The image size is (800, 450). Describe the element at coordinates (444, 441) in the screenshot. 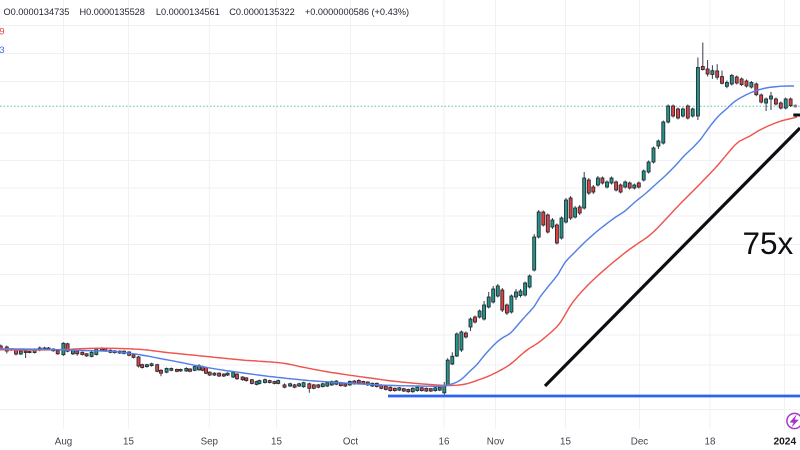

I see `svg-text: 16` at that location.